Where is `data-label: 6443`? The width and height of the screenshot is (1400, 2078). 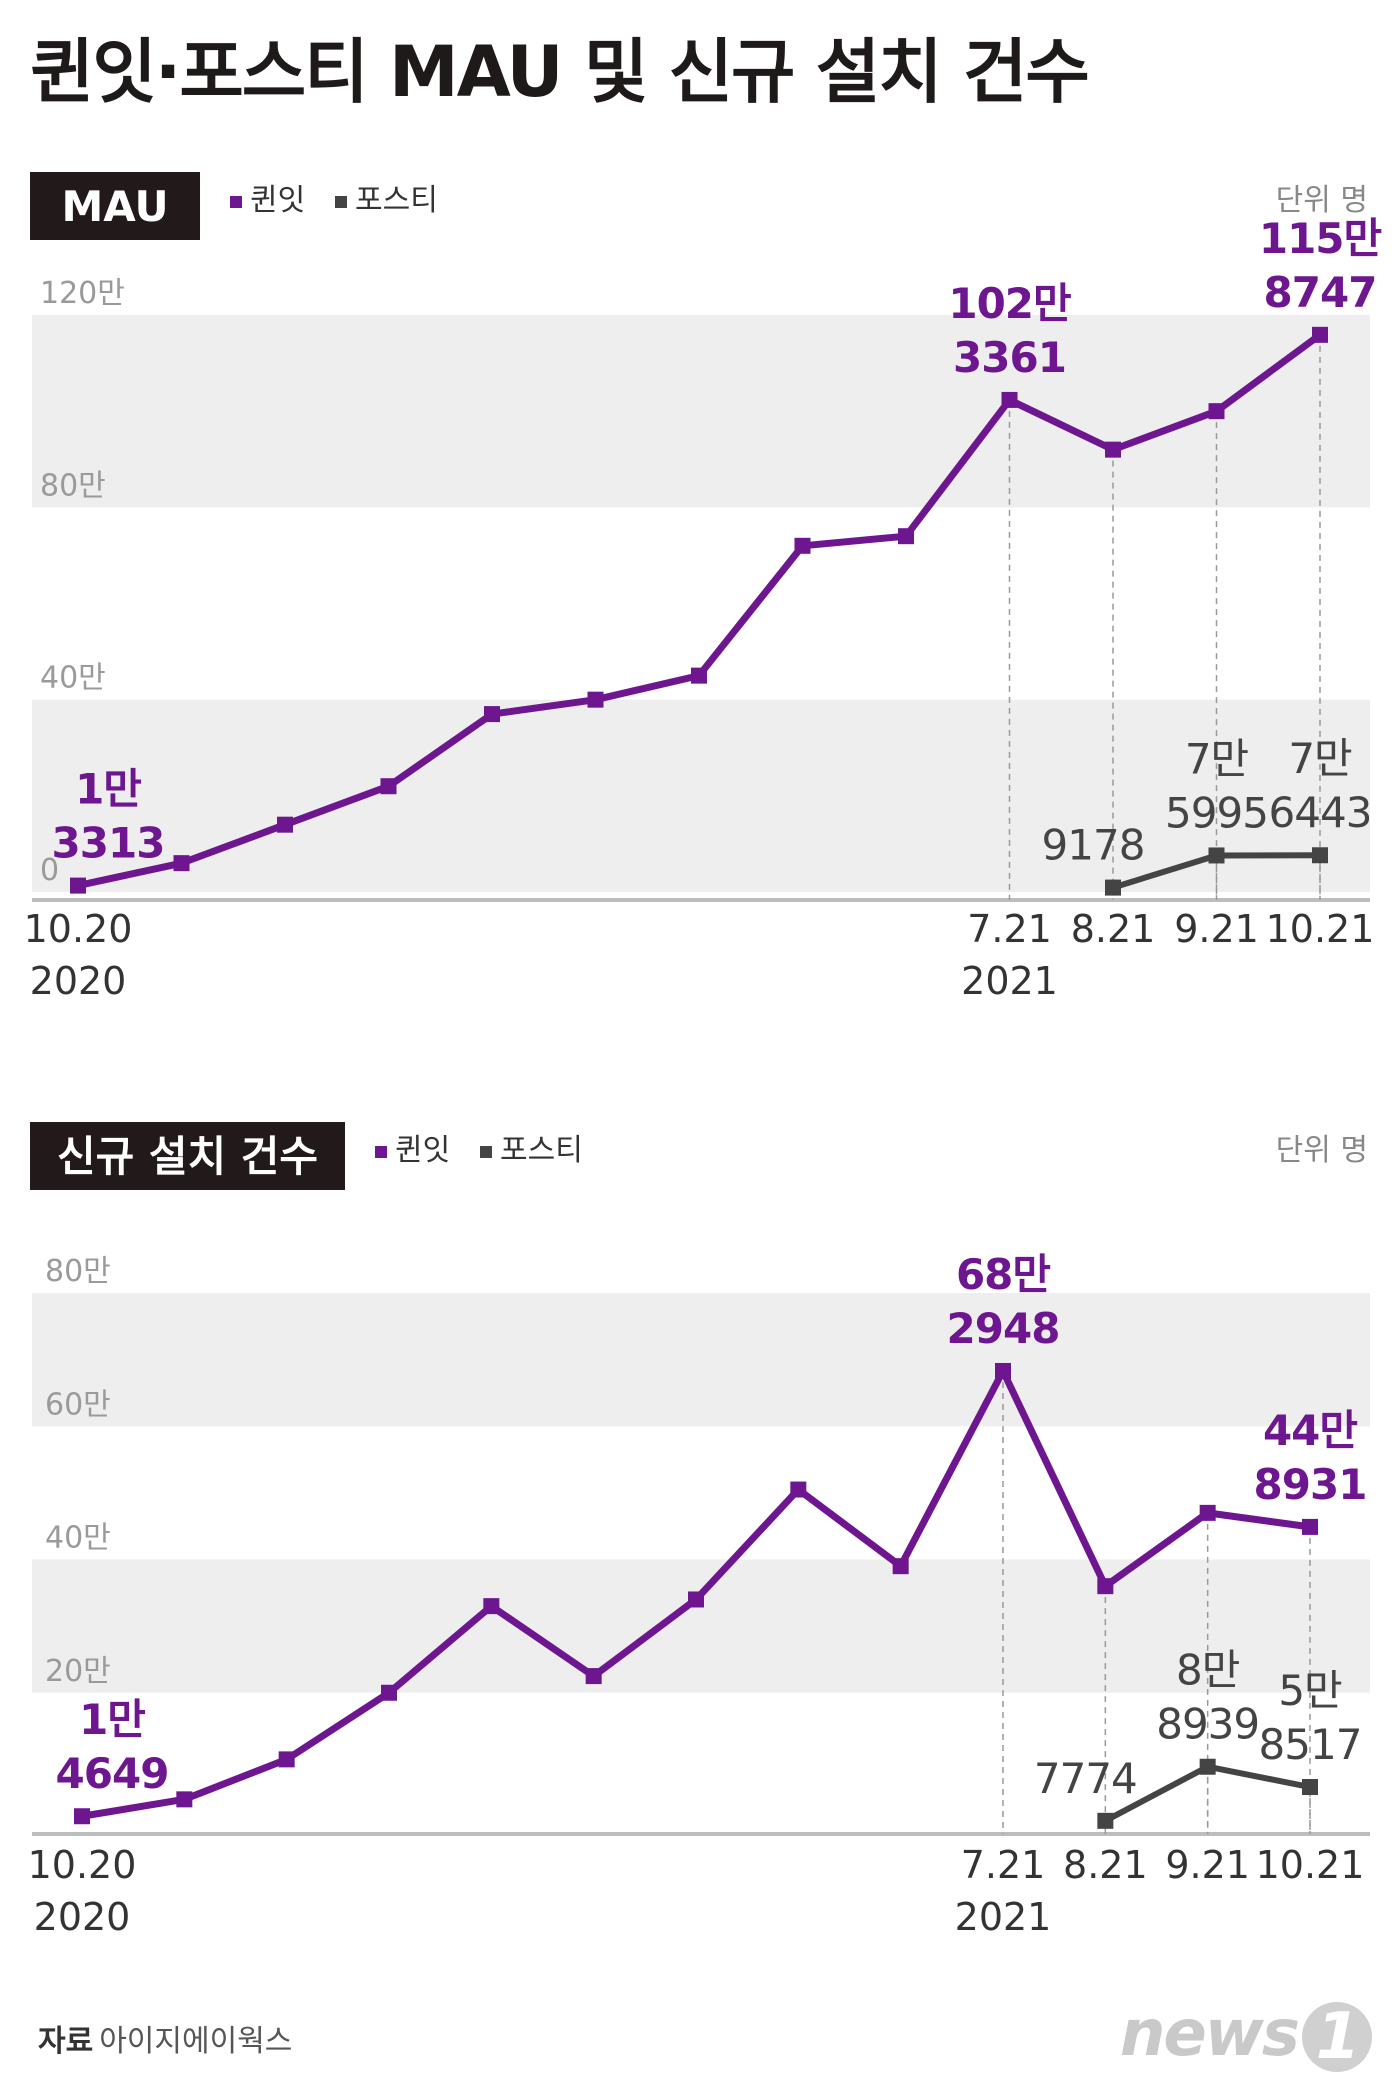
data-label: 6443 is located at coordinates (1320, 812).